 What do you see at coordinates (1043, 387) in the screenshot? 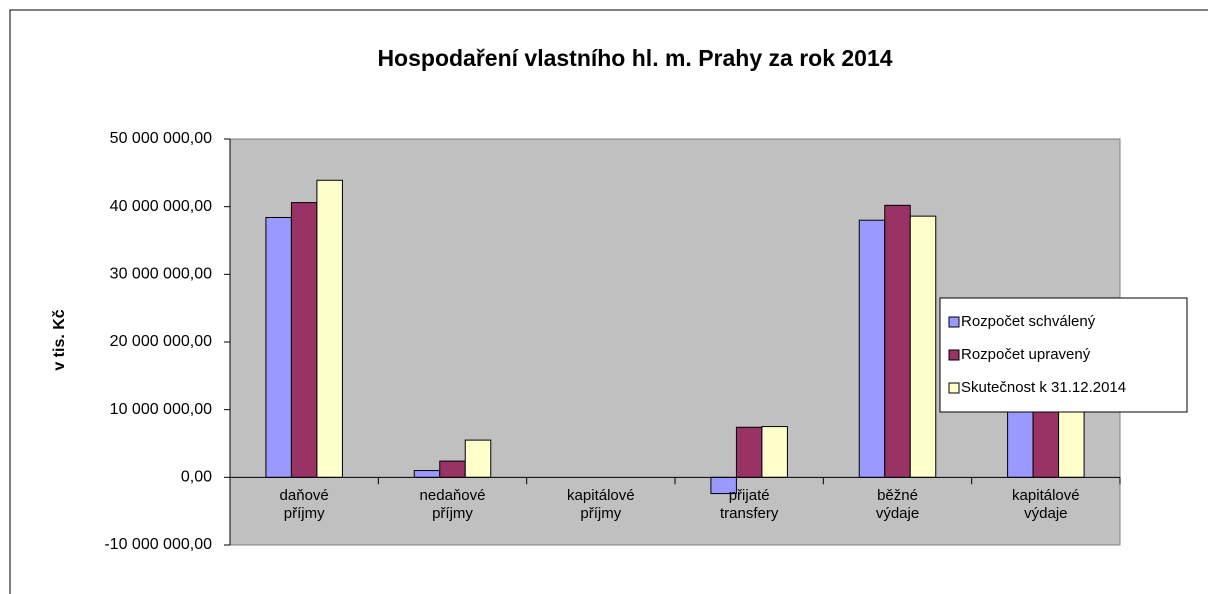
I see `legend-label: Skutečnost k 31.12.2014` at bounding box center [1043, 387].